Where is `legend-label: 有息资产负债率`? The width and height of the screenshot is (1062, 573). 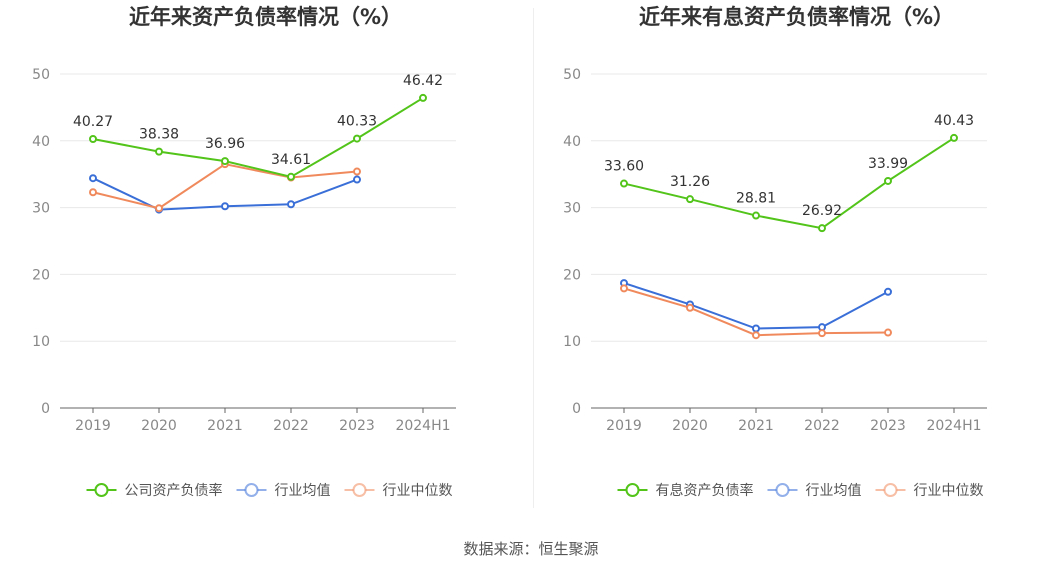
legend-label: 有息资产负债率 is located at coordinates (705, 490).